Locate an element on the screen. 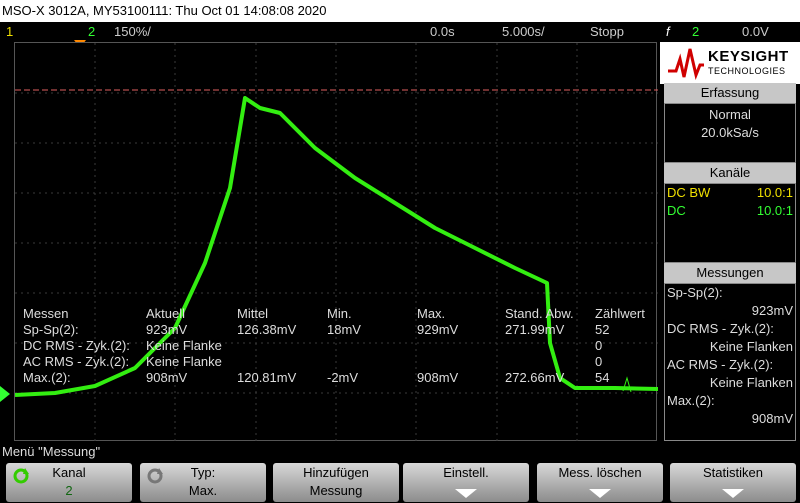  measurement-name: DC RMS - Zyk.(2): is located at coordinates (730, 329).